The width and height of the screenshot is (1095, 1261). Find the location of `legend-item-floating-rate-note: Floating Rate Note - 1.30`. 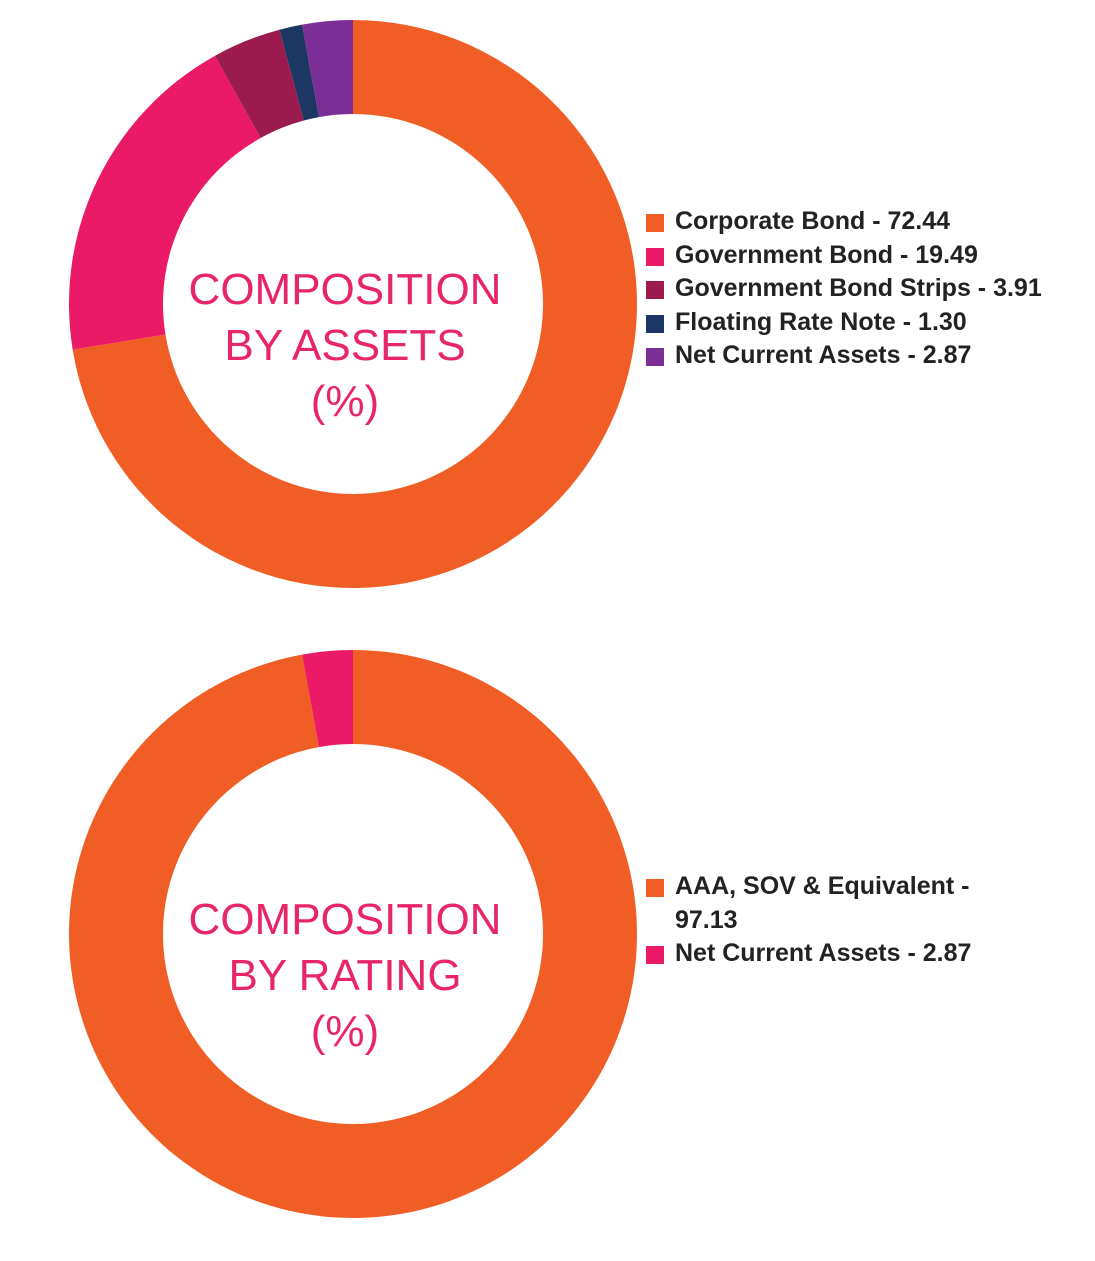

legend-item-floating-rate-note: Floating Rate Note - 1.30 is located at coordinates (866, 323).